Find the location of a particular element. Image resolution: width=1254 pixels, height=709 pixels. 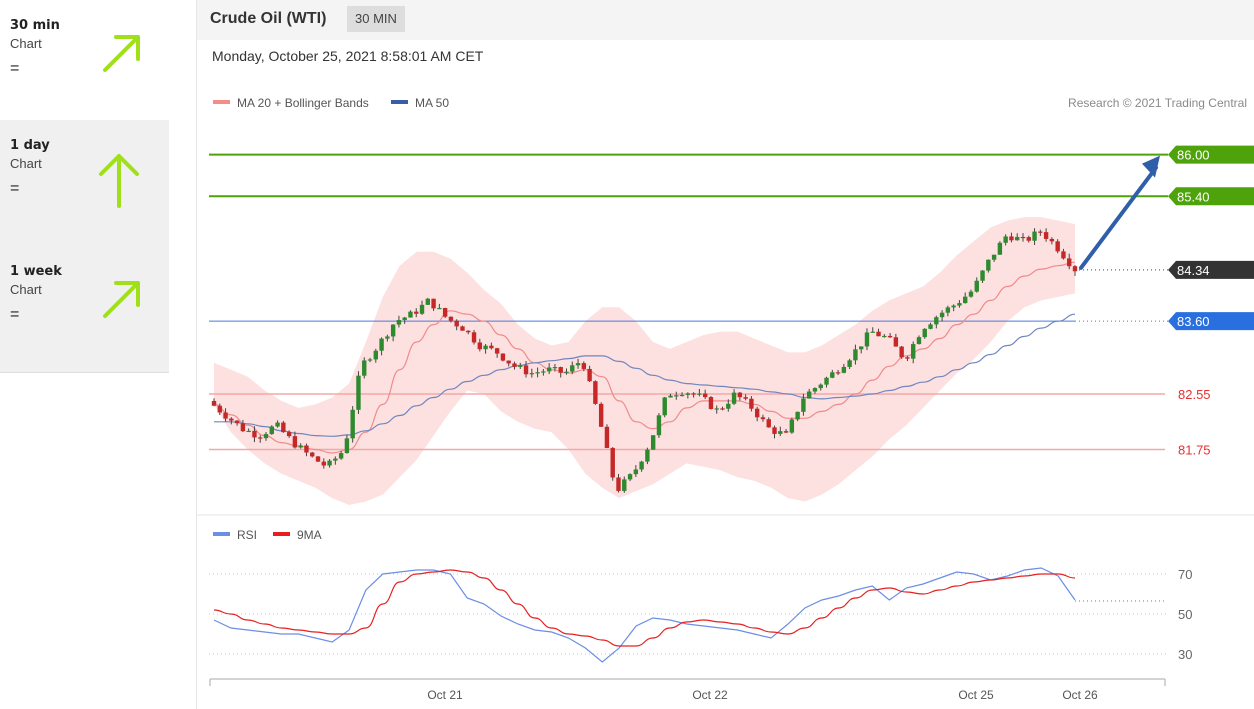

x-tick-label: Oct 21 is located at coordinates (445, 695).